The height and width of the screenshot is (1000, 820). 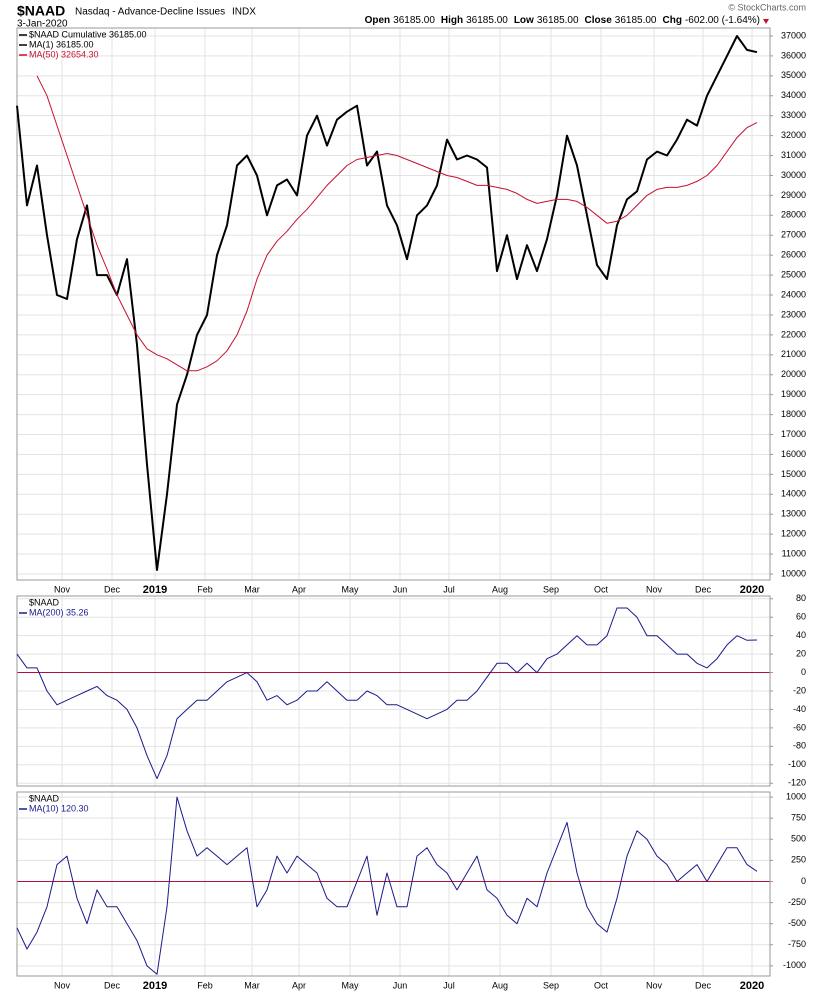 I want to click on y-tick-label: 29000, so click(x=793, y=195).